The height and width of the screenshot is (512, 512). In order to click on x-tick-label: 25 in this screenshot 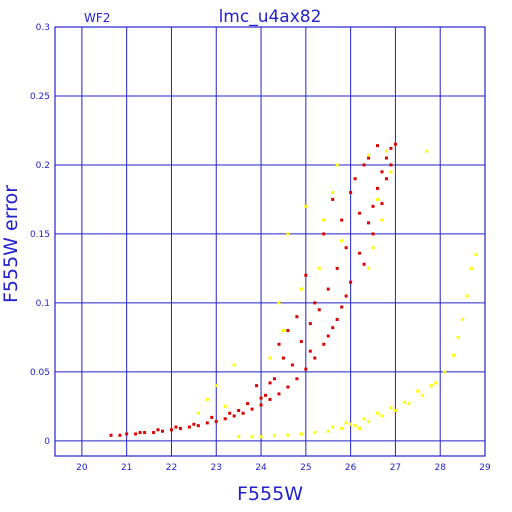, I will do `click(305, 468)`.